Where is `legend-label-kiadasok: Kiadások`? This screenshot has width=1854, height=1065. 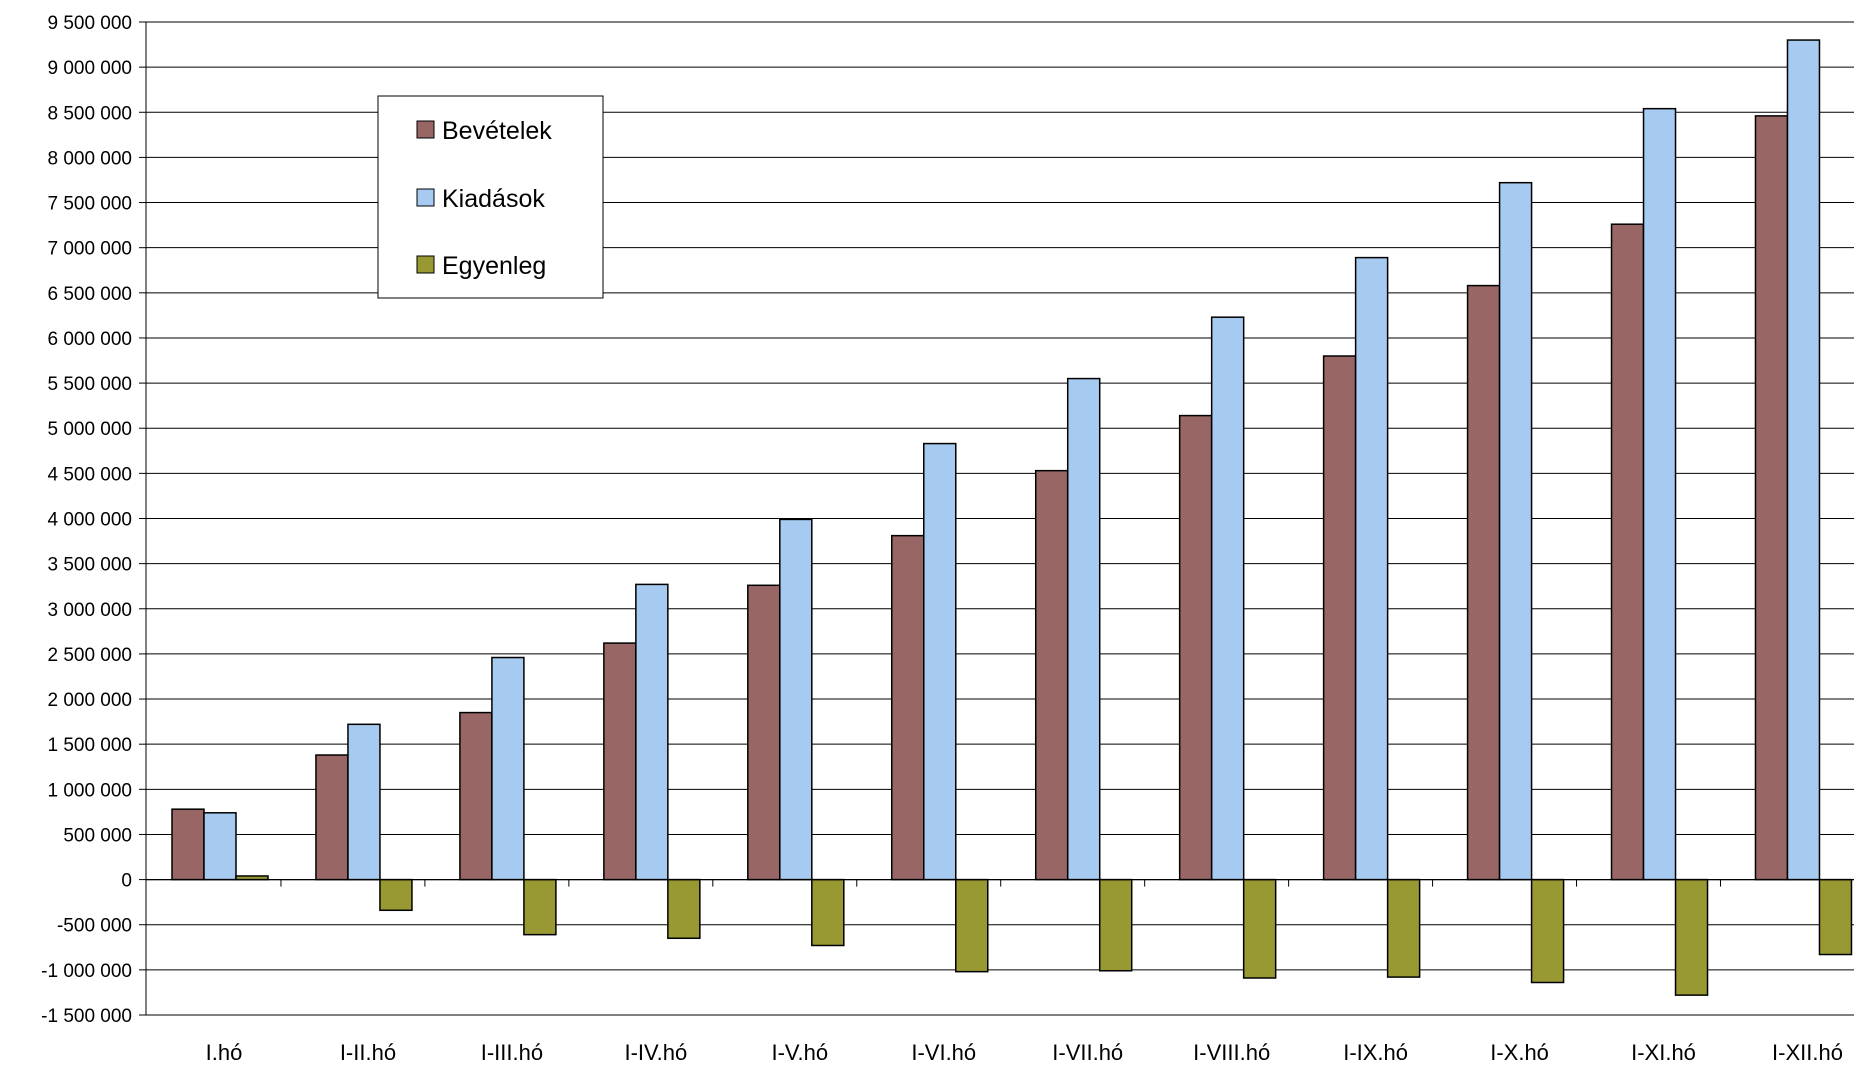
legend-label-kiadasok: Kiadások is located at coordinates (493, 199).